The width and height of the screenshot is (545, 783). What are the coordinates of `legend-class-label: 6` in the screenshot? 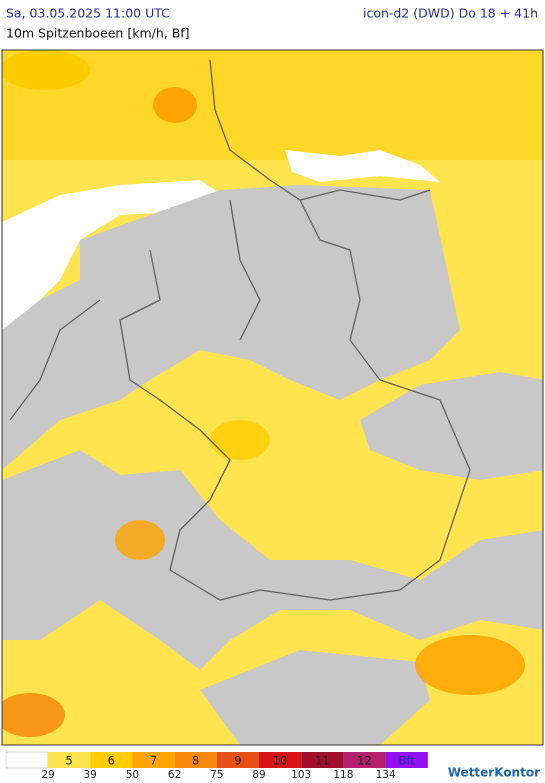 It's located at (111, 761).